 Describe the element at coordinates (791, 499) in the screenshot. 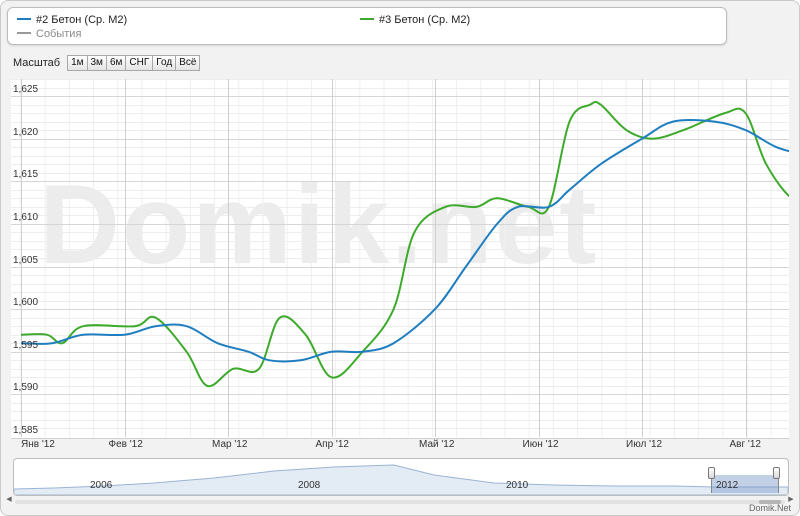

I see `scroll-right-arrow-icon: ▶` at that location.